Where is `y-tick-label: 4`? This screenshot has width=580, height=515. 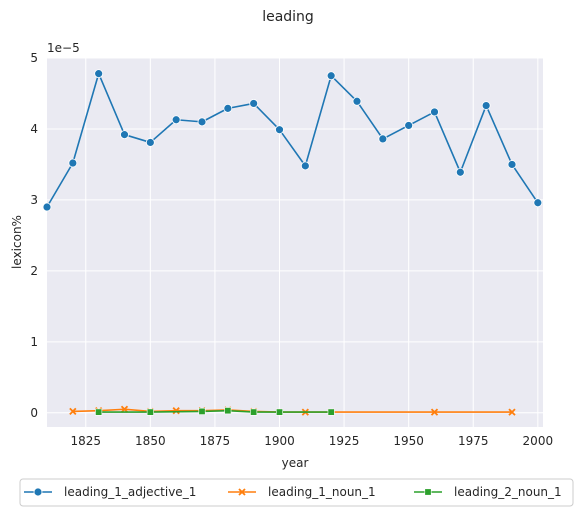 y-tick-label: 4 is located at coordinates (34, 129).